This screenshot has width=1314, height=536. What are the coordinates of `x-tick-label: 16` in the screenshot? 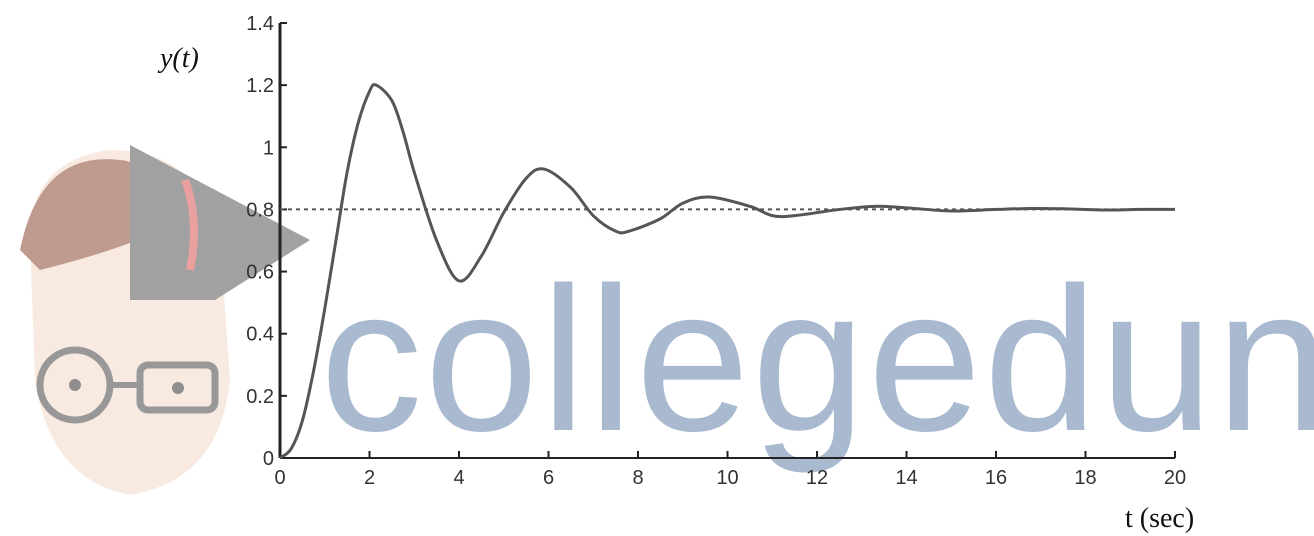 It's located at (996, 478).